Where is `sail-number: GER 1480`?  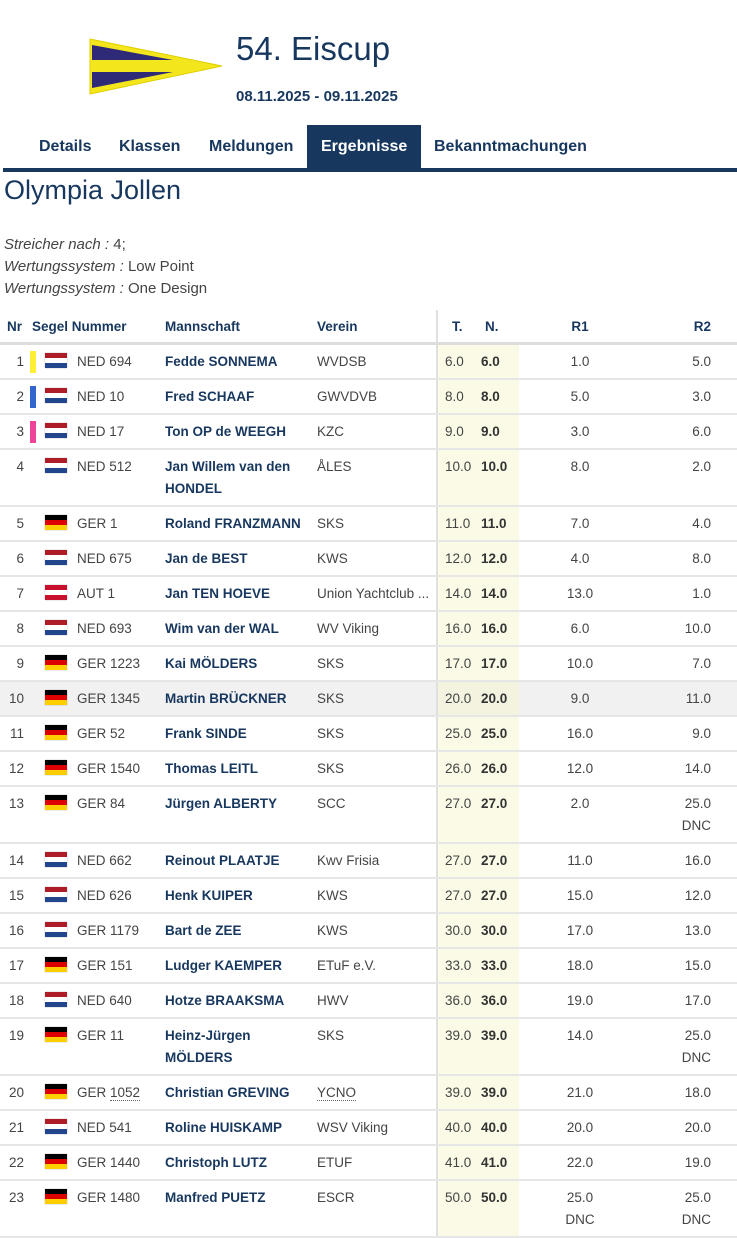
sail-number: GER 1480 is located at coordinates (121, 1209).